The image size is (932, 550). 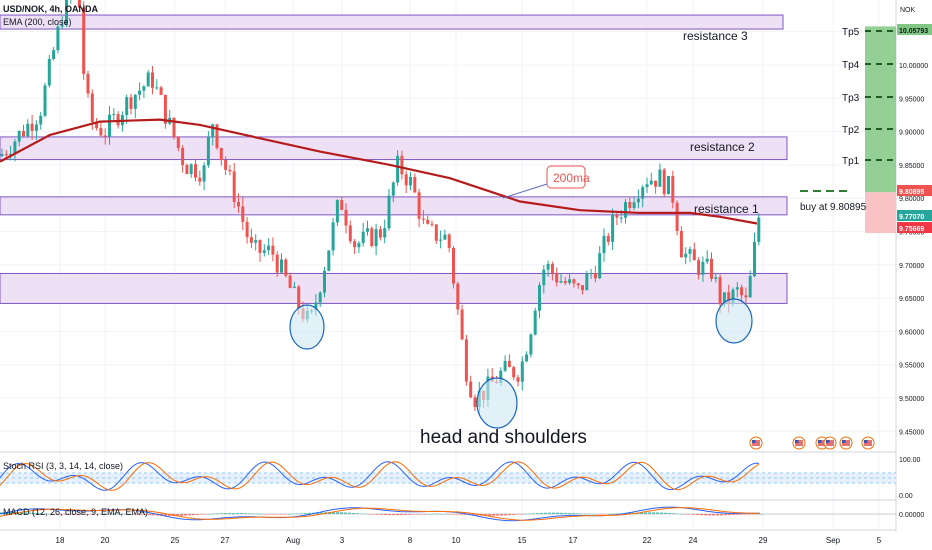 I want to click on ema-legend: EMA (200, close), so click(x=37, y=22).